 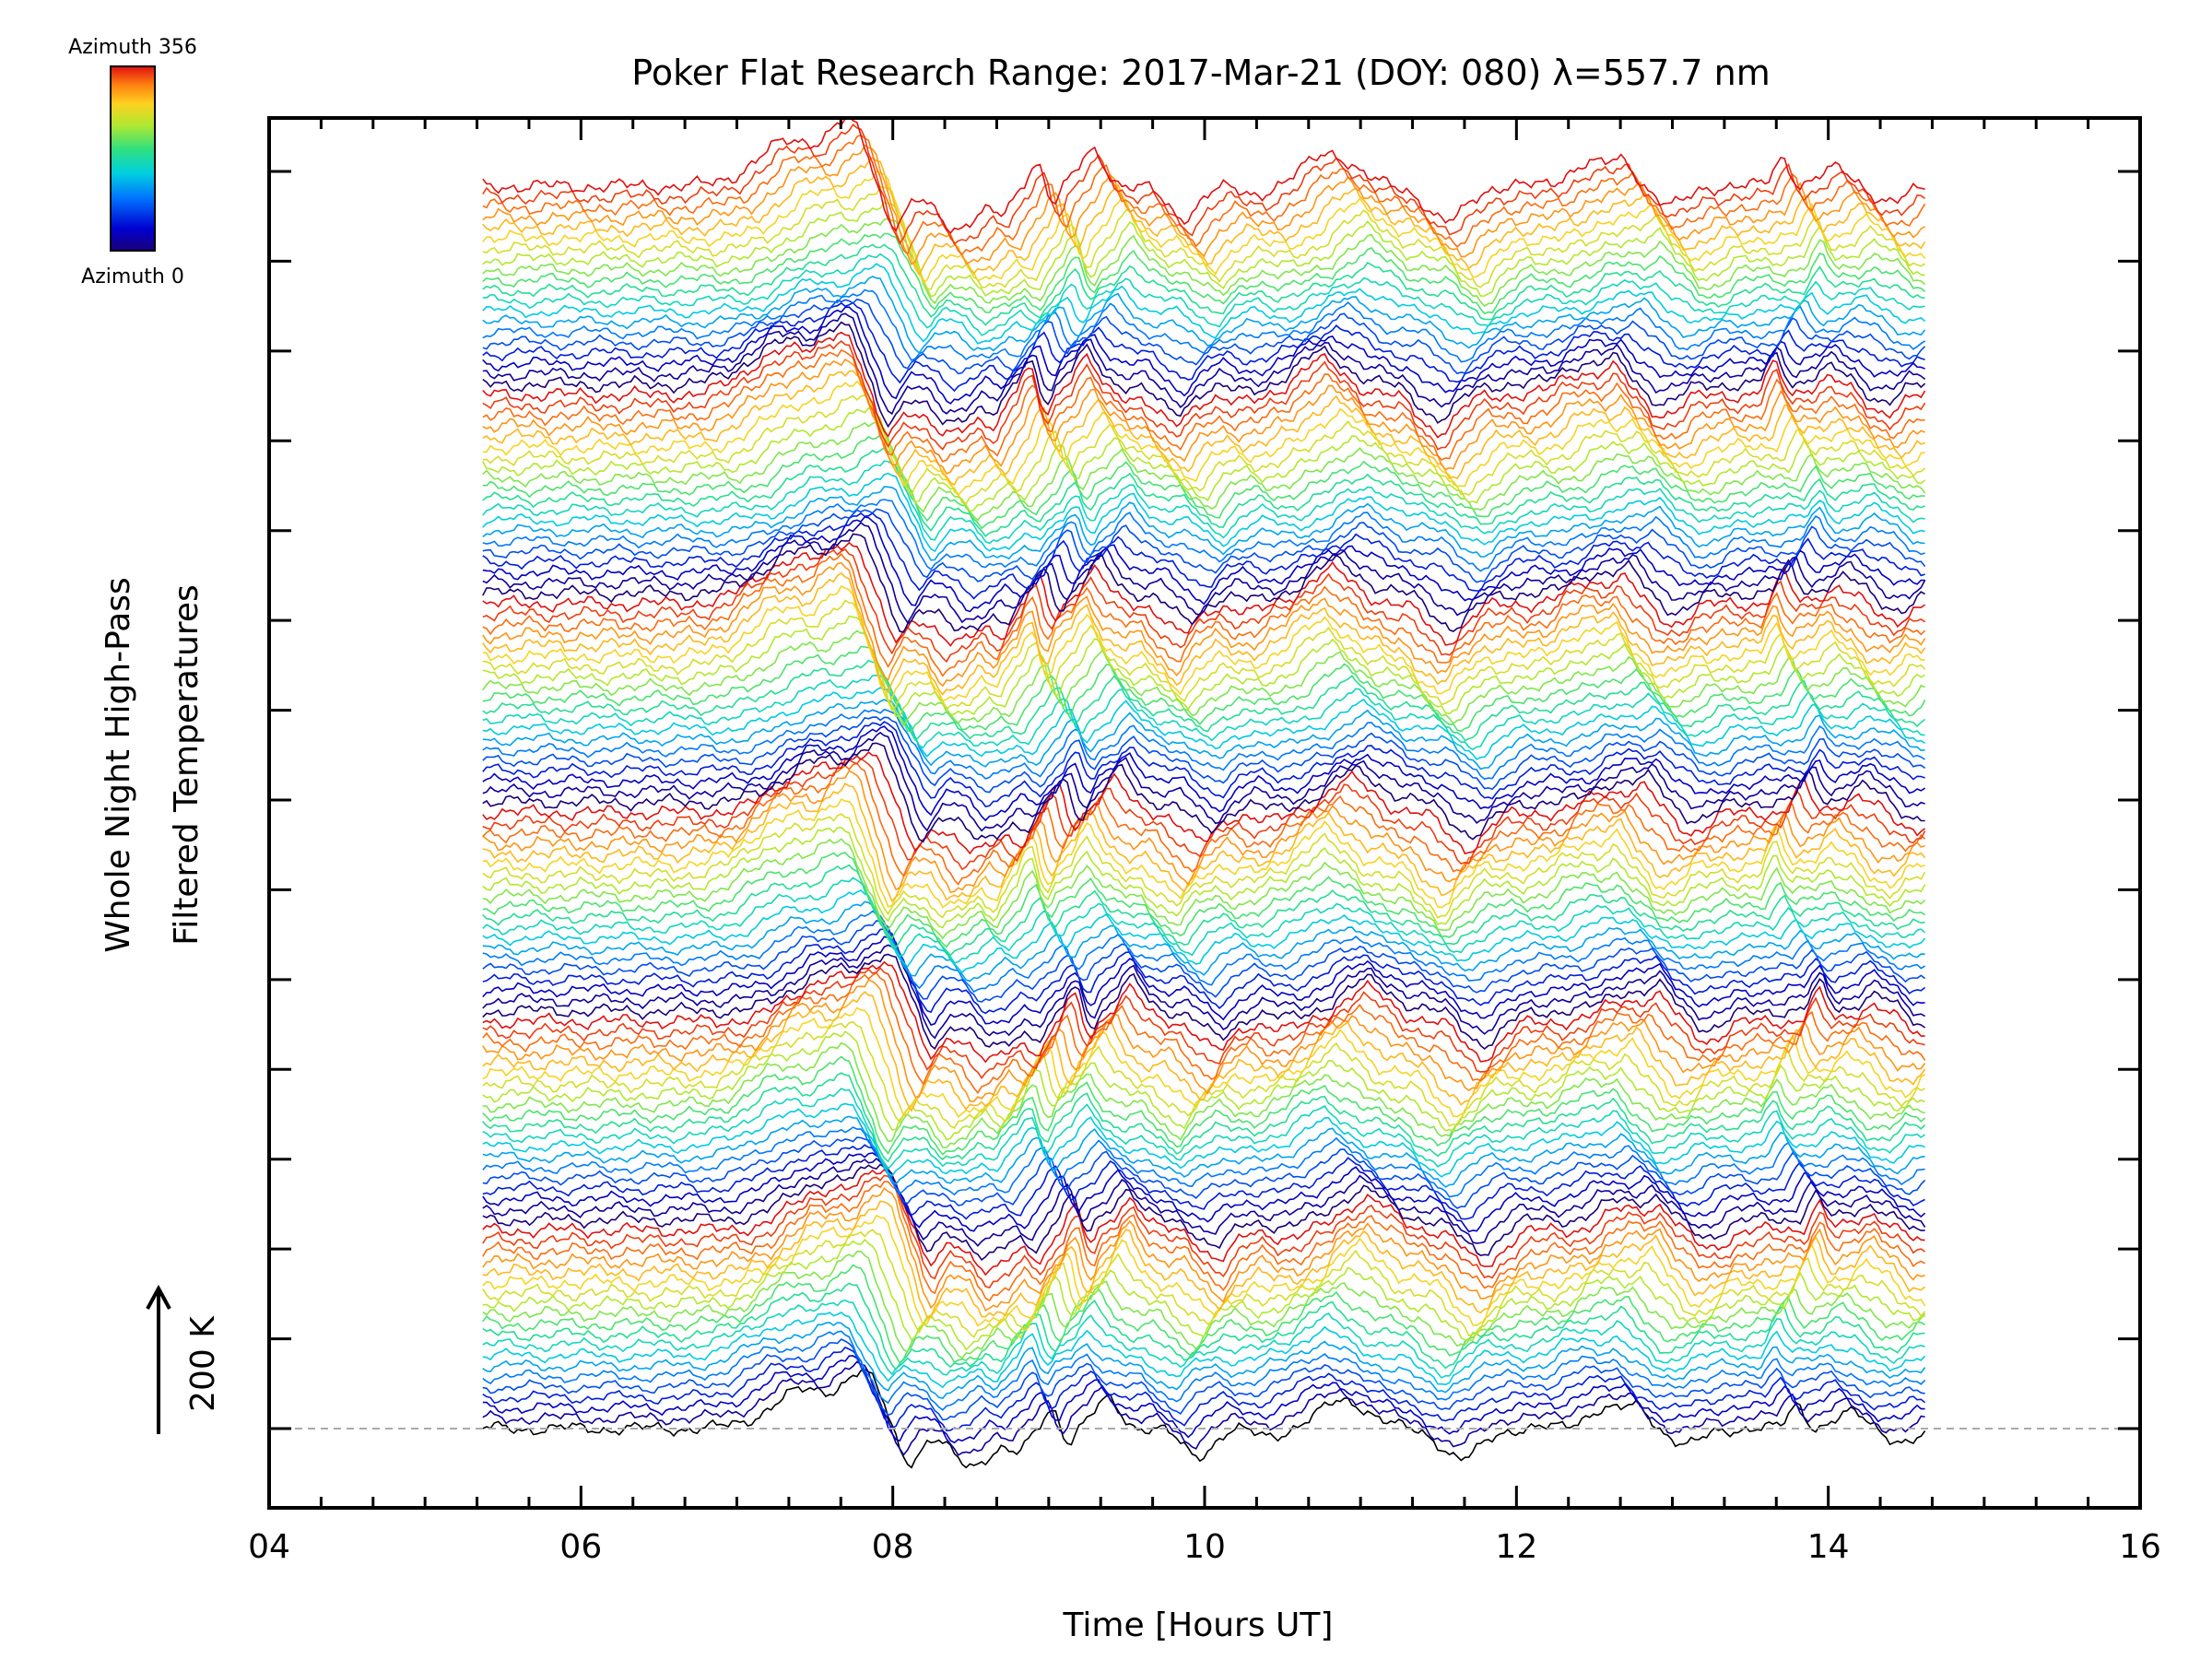 What do you see at coordinates (893, 1547) in the screenshot?
I see `x-tick-label: 08` at bounding box center [893, 1547].